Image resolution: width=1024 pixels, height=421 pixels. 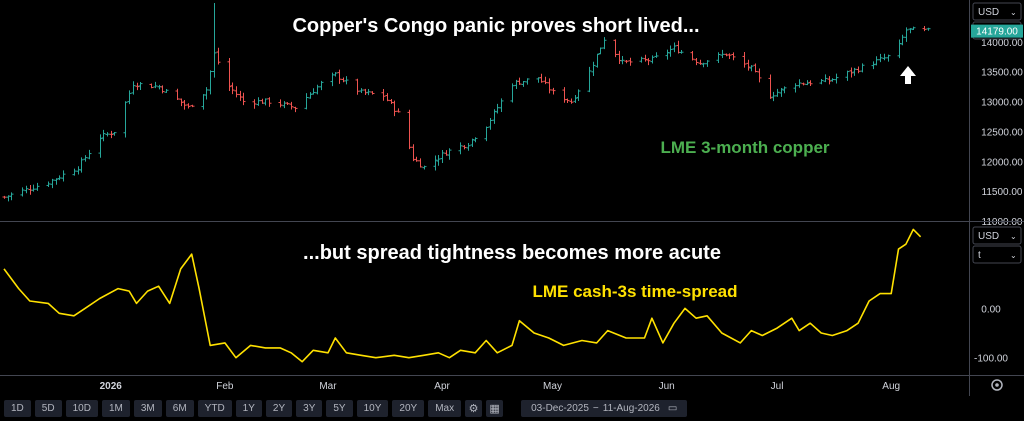 I want to click on time-tick-label: Jun, so click(x=667, y=386).